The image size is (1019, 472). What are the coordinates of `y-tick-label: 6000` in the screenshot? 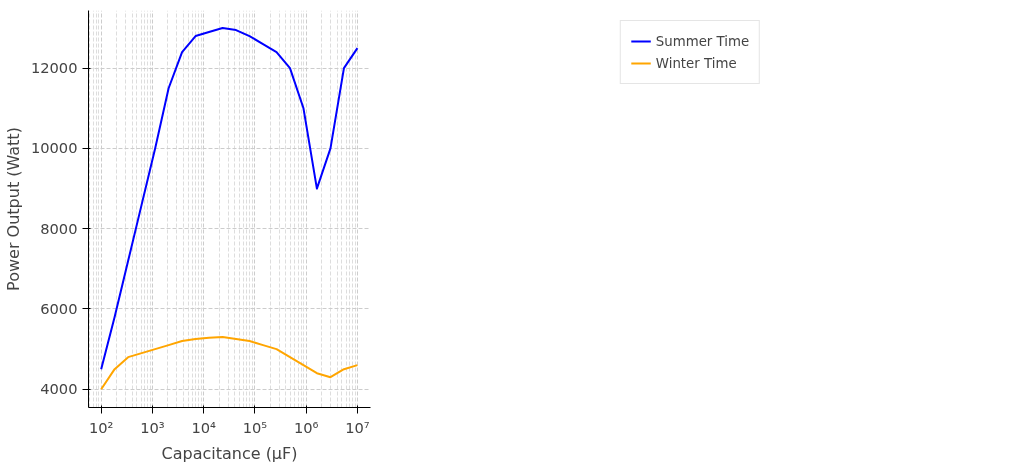 It's located at (59, 308).